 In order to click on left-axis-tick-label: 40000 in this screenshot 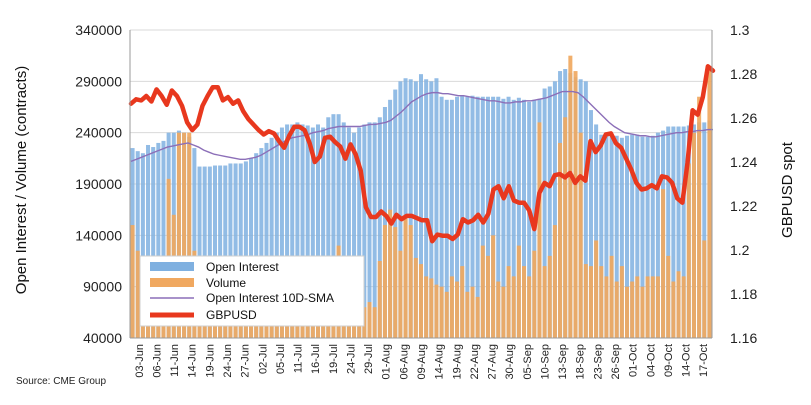, I will do `click(102, 338)`.